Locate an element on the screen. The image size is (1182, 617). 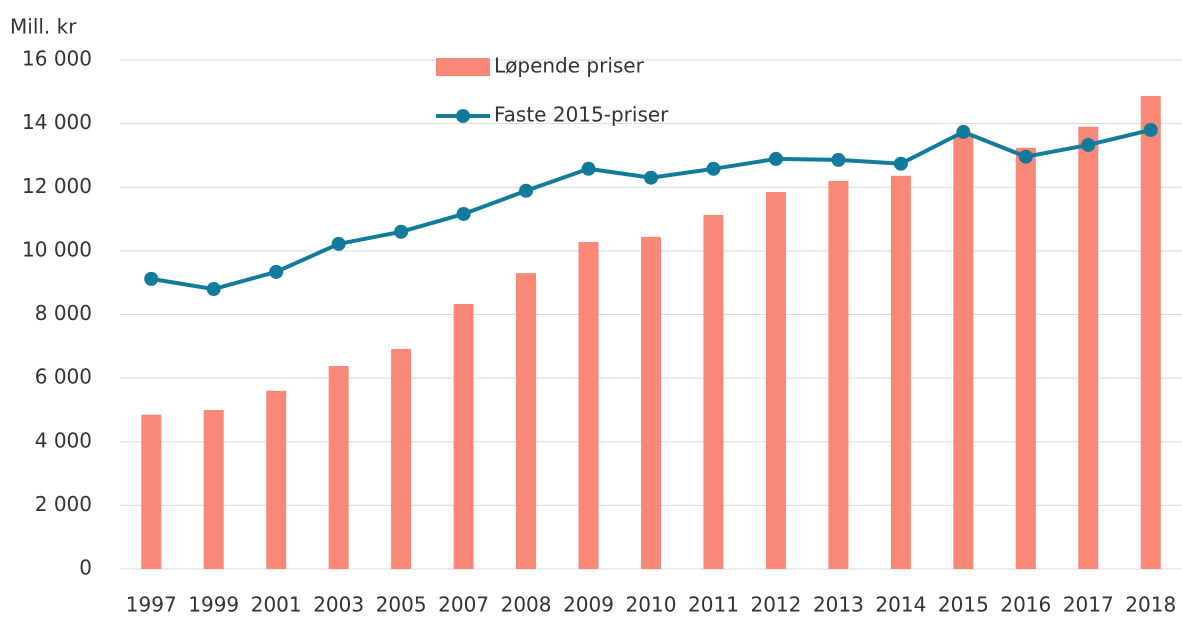
x-tick-label: 2009 is located at coordinates (588, 605).